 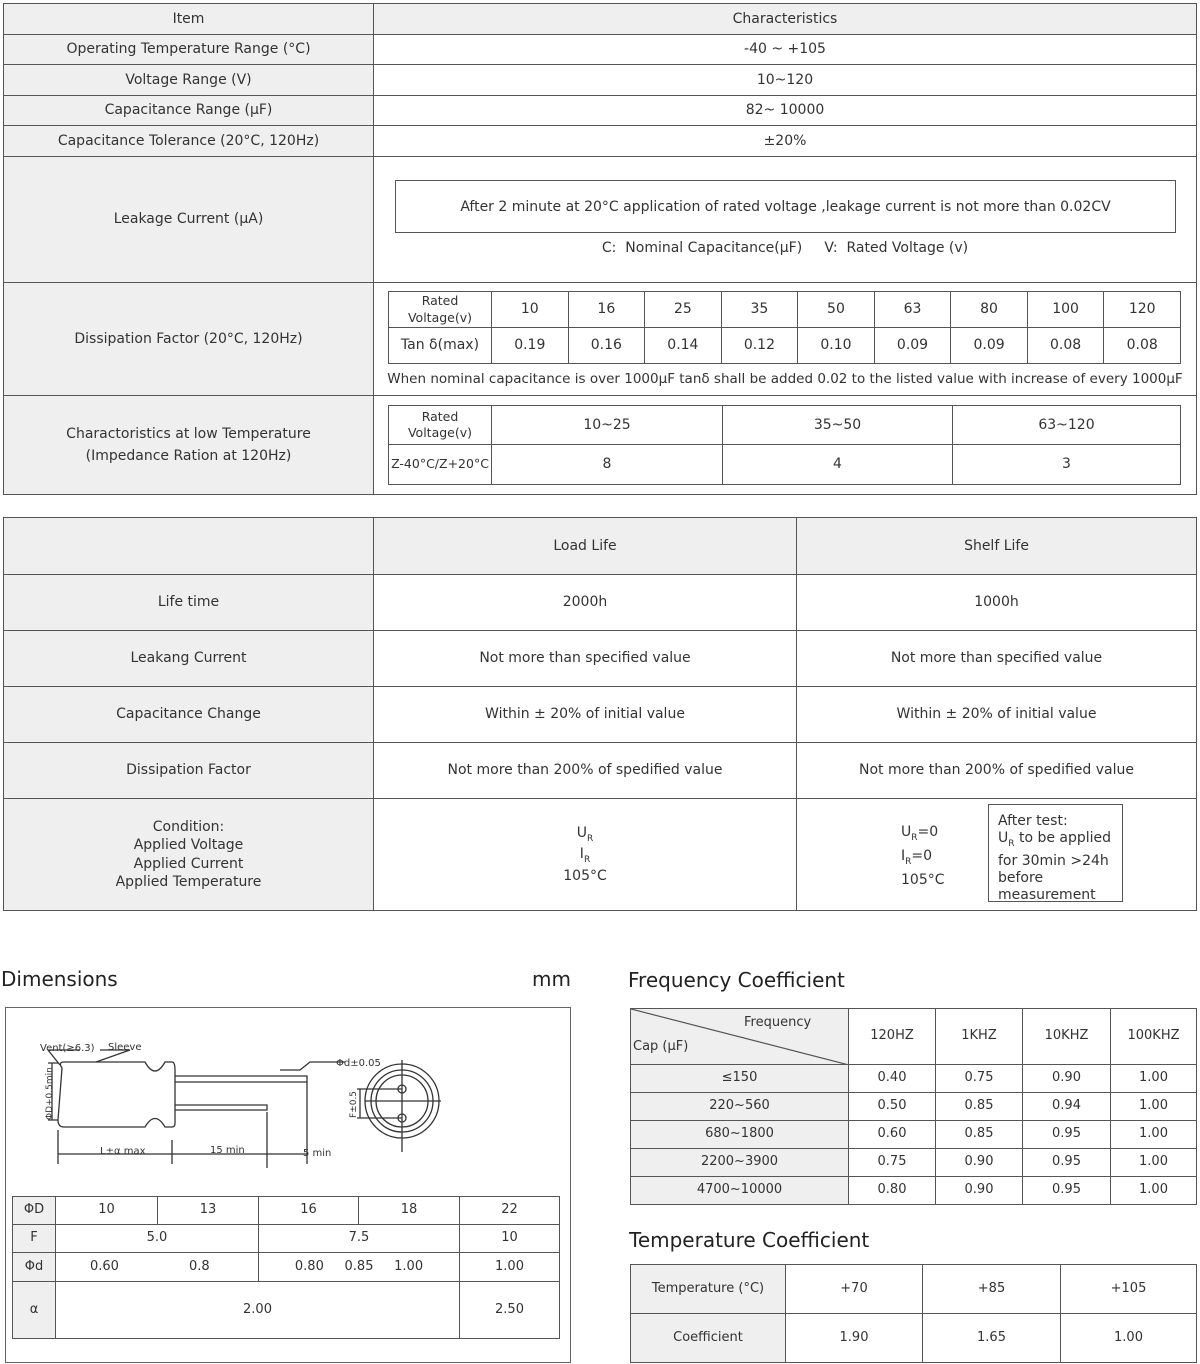 I want to click on dim-value: 0.85, so click(x=359, y=1266).